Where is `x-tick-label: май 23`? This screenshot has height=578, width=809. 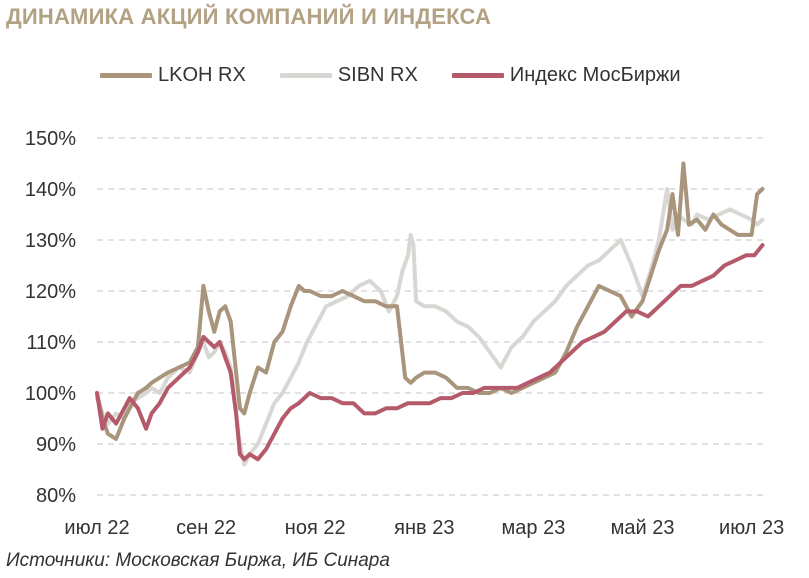 x-tick-label: май 23 is located at coordinates (643, 528).